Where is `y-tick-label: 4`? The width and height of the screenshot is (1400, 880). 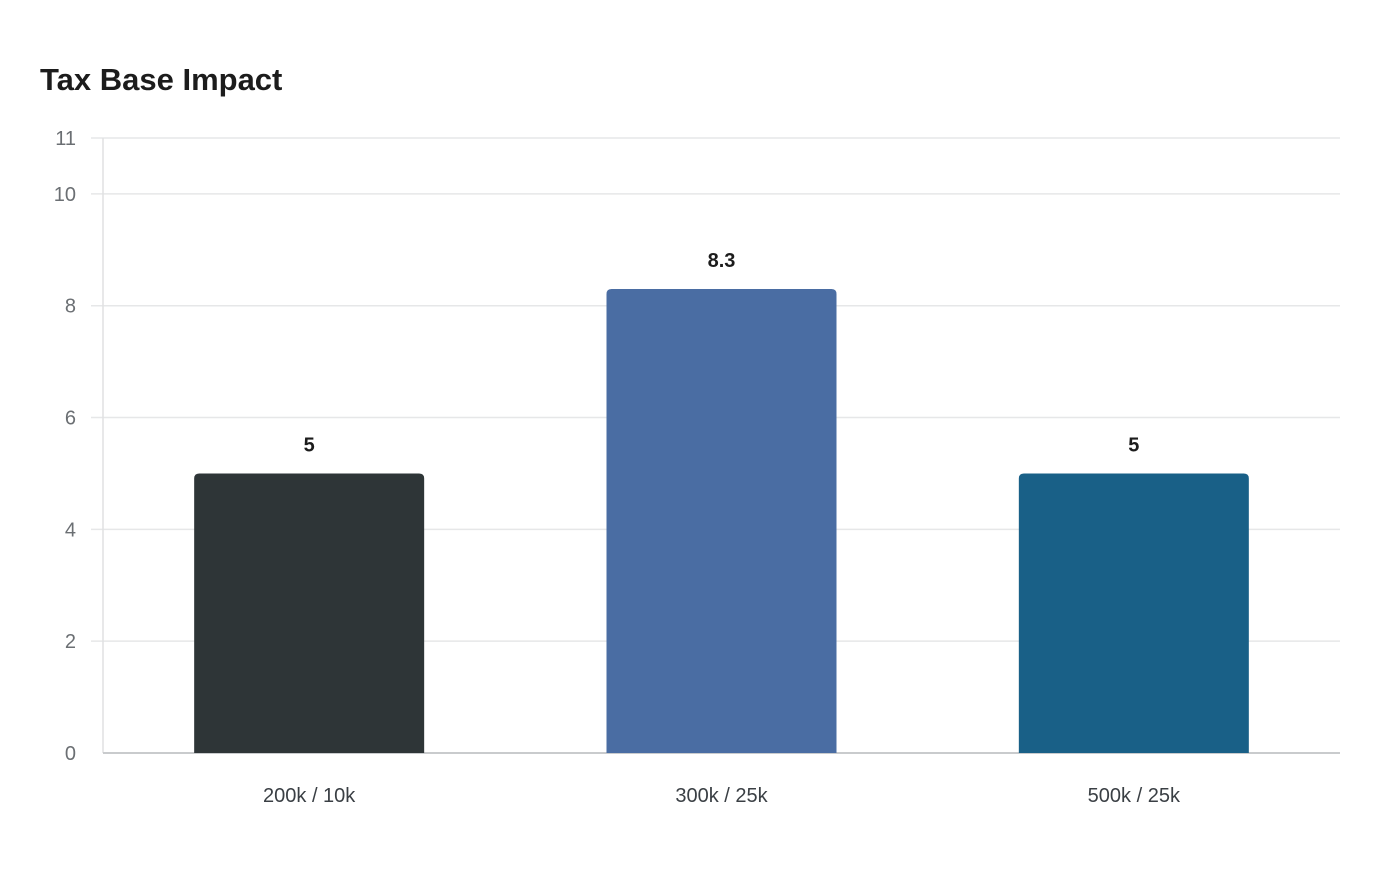 y-tick-label: 4 is located at coordinates (70, 530).